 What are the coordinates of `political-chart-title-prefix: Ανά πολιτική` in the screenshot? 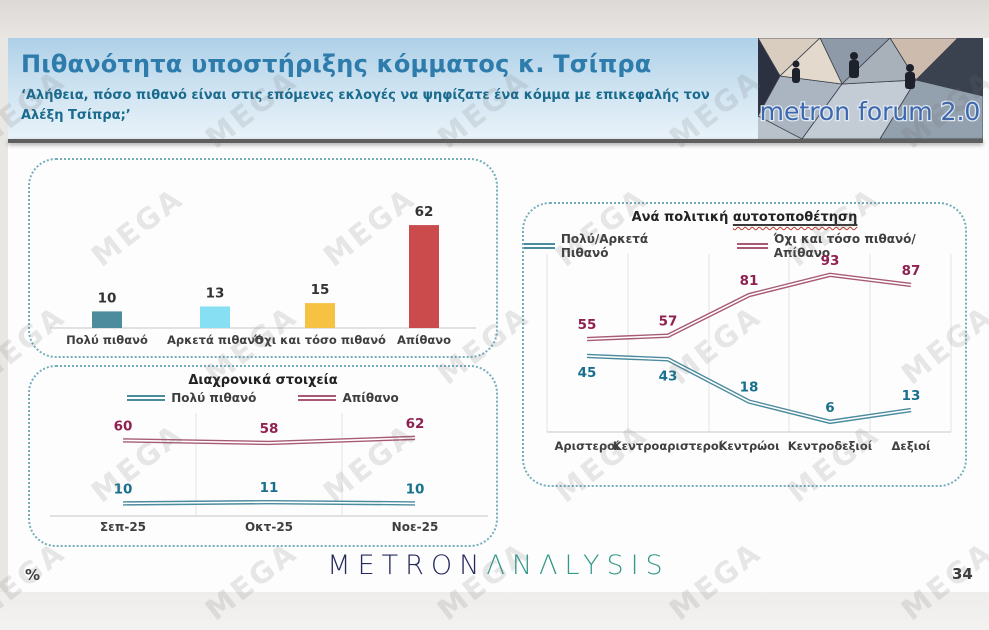 It's located at (680, 217).